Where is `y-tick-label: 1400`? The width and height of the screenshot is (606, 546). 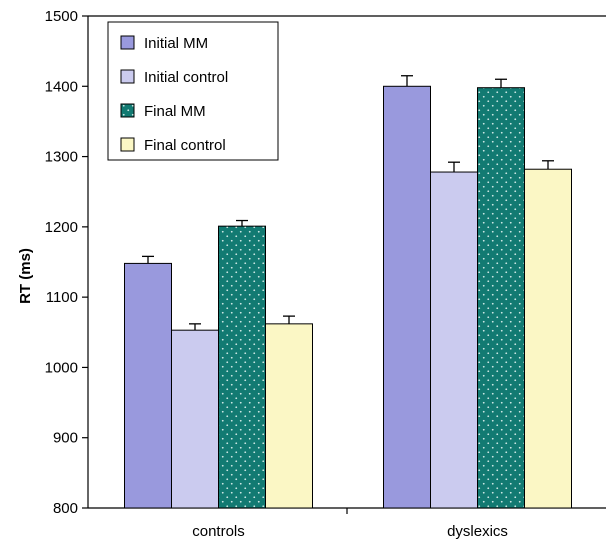 y-tick-label: 1400 is located at coordinates (61, 86).